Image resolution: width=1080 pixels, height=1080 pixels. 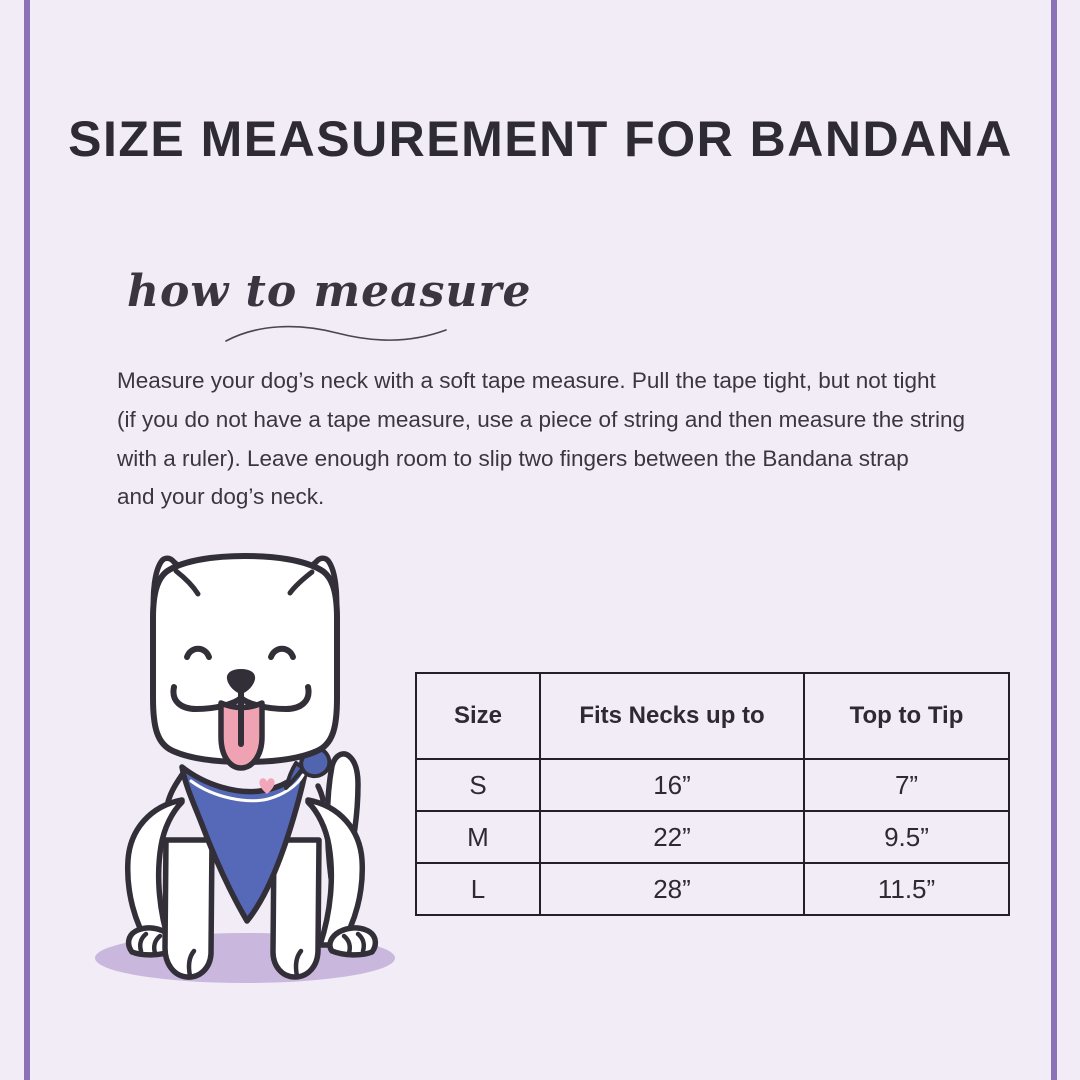 What do you see at coordinates (191, 963) in the screenshot?
I see `dog-front-leg-left-toe` at bounding box center [191, 963].